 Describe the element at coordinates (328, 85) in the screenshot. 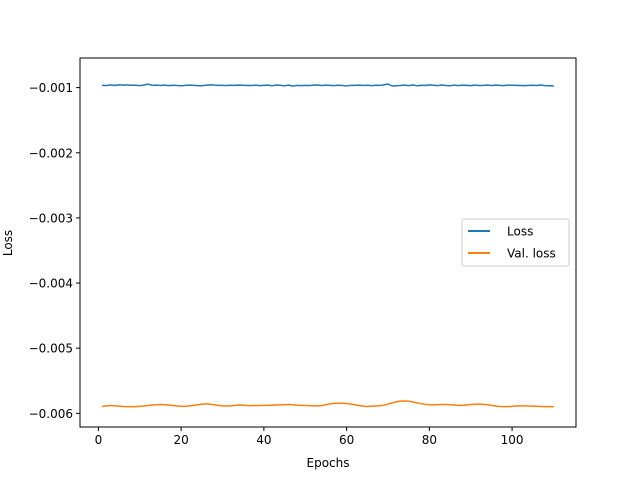

I see `series-line-loss` at that location.